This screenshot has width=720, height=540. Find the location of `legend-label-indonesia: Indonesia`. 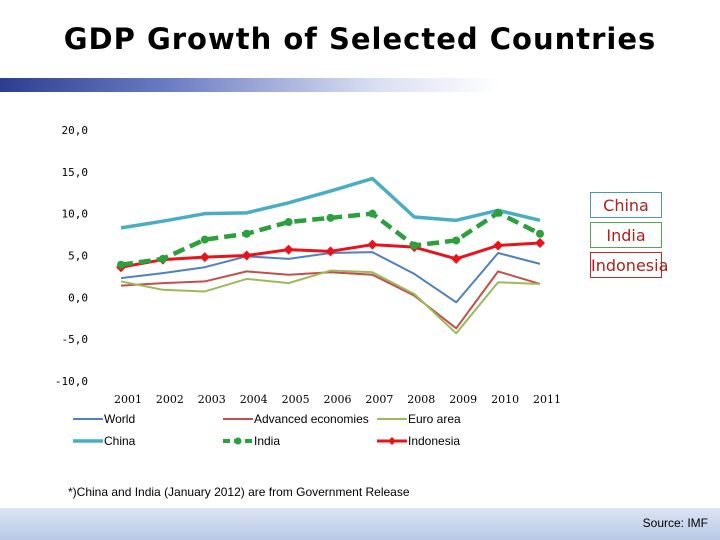

legend-label-indonesia: Indonesia is located at coordinates (434, 441).